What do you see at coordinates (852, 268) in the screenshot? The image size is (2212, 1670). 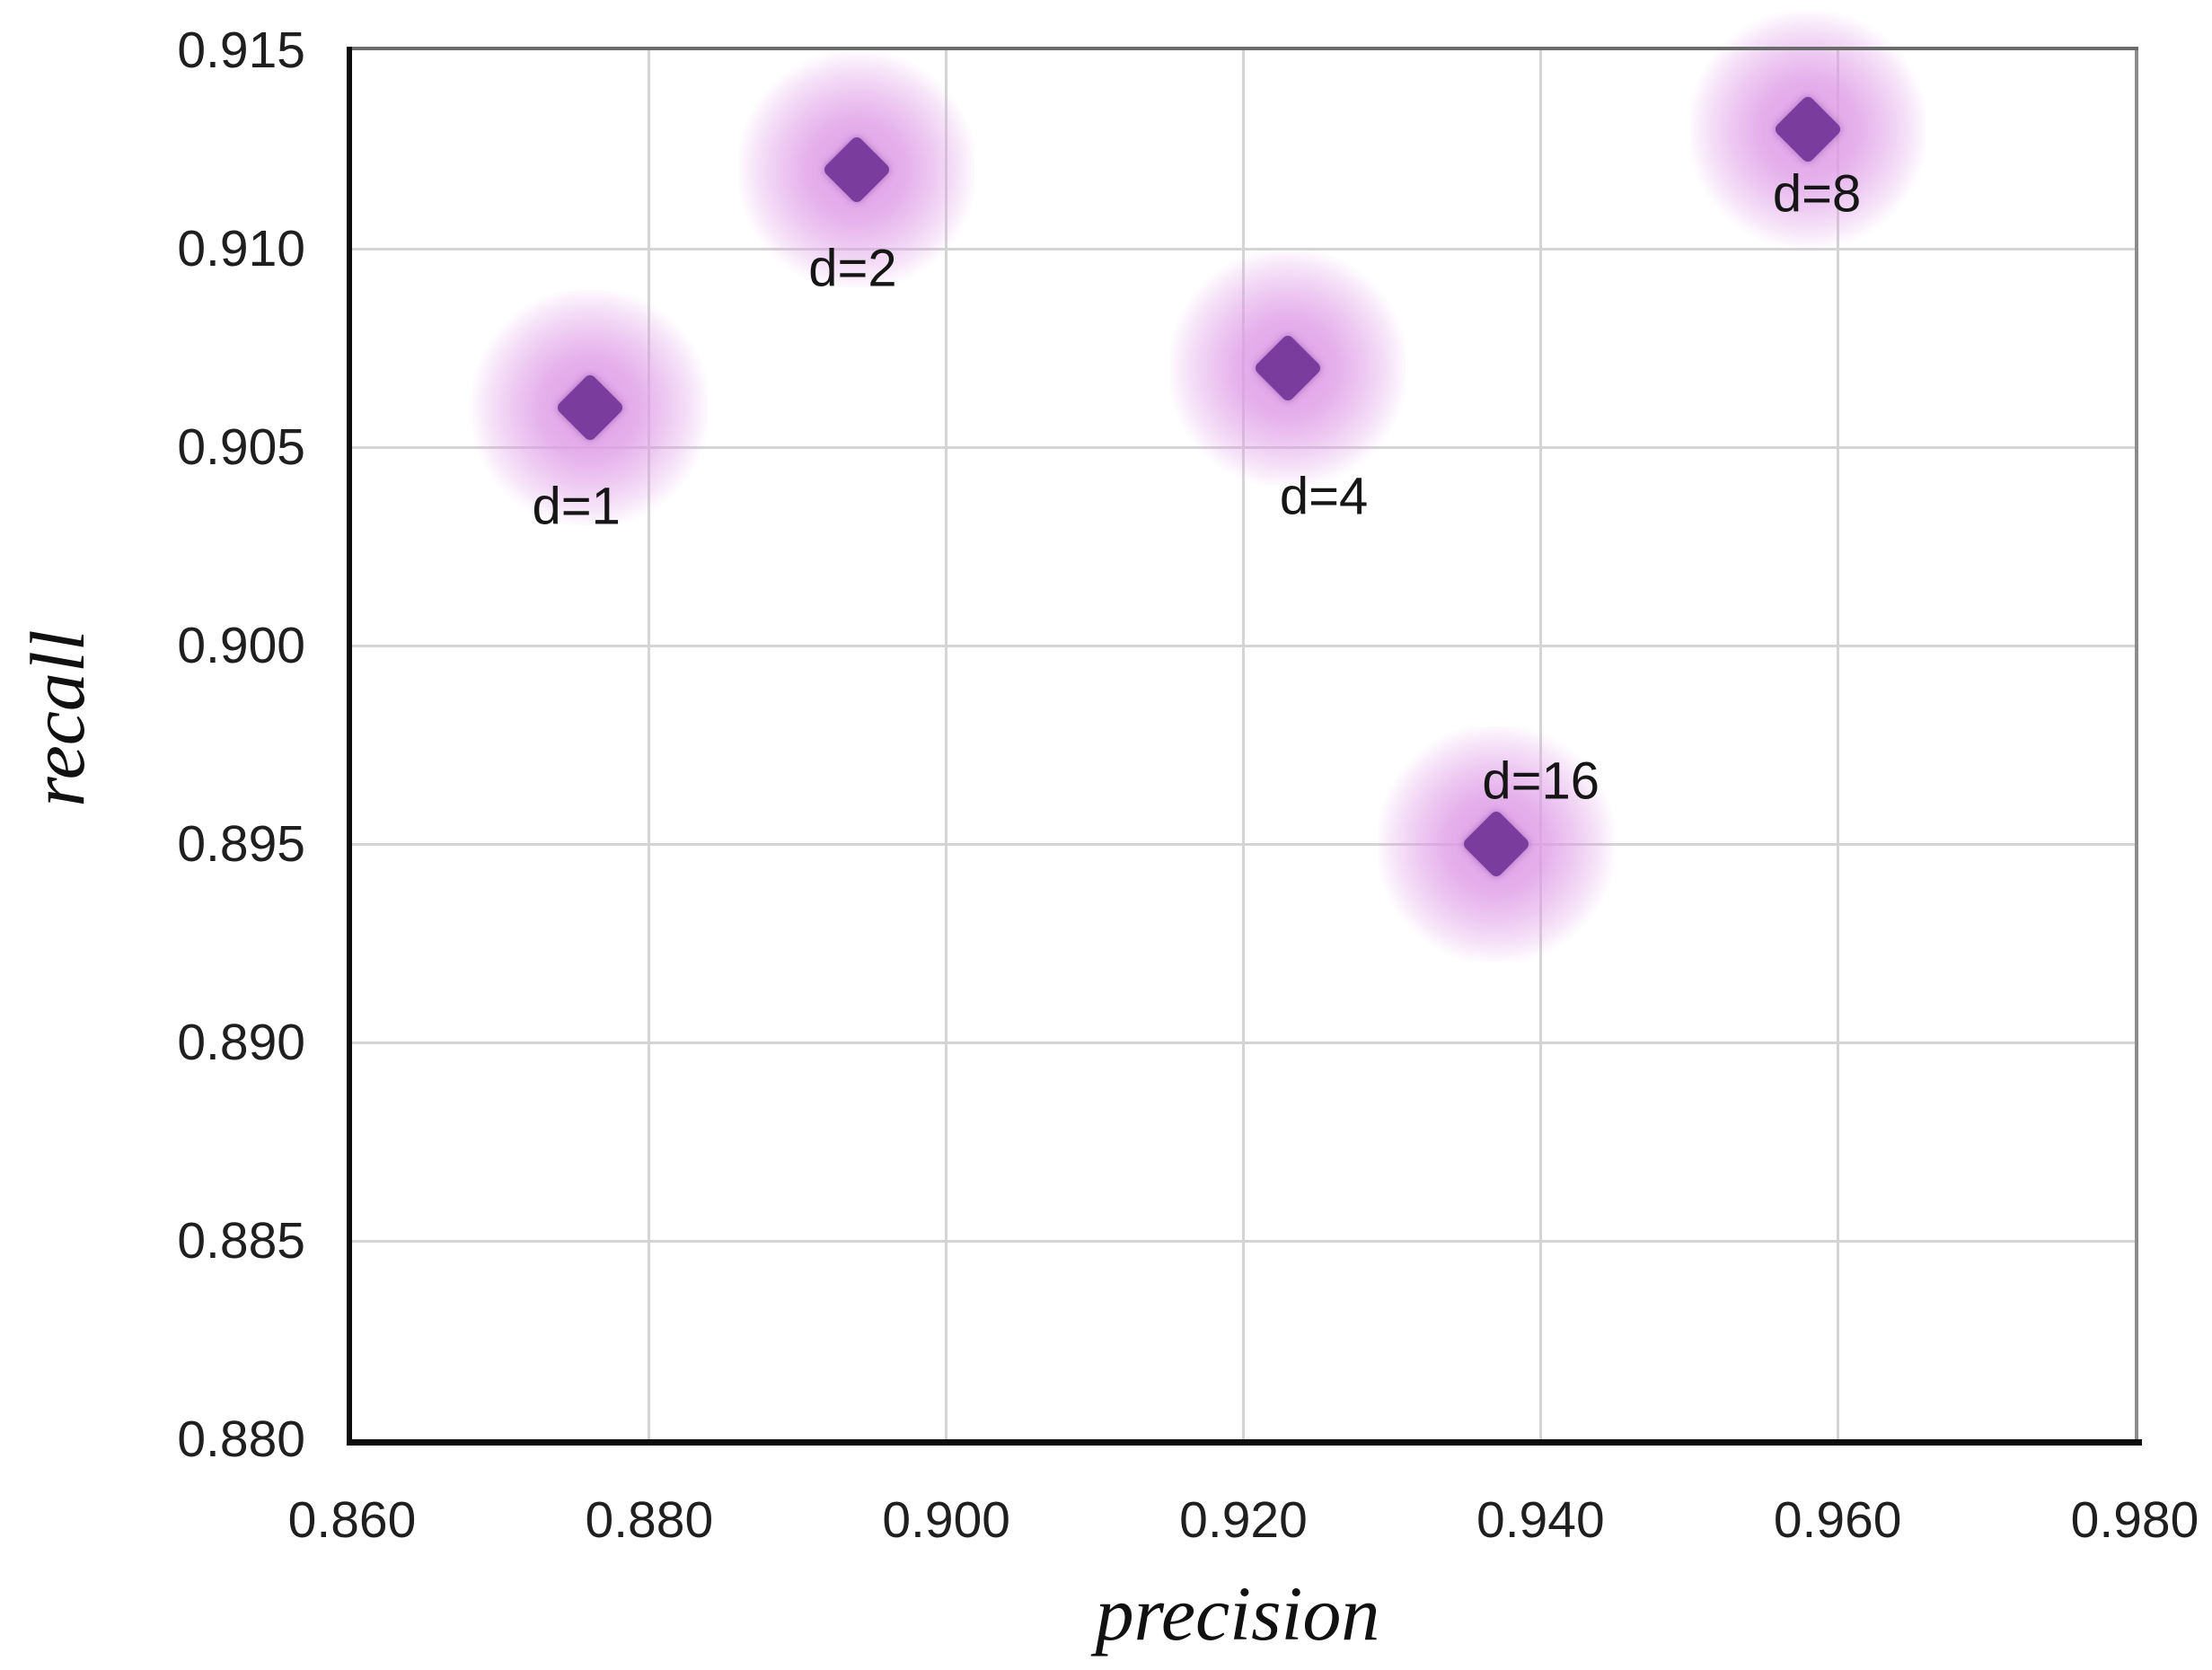 I see `point-label-d2: d=2` at bounding box center [852, 268].